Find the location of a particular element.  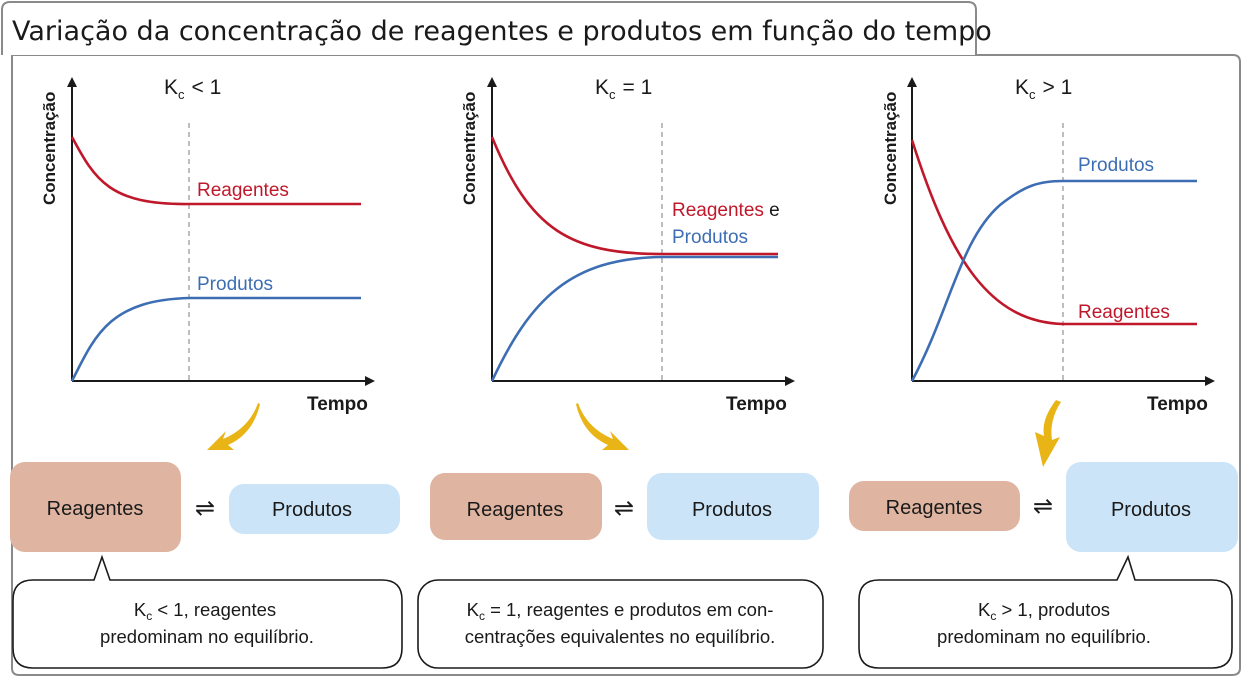

explanation-line-1: Kc < 1, reagentes is located at coordinates (205, 611).